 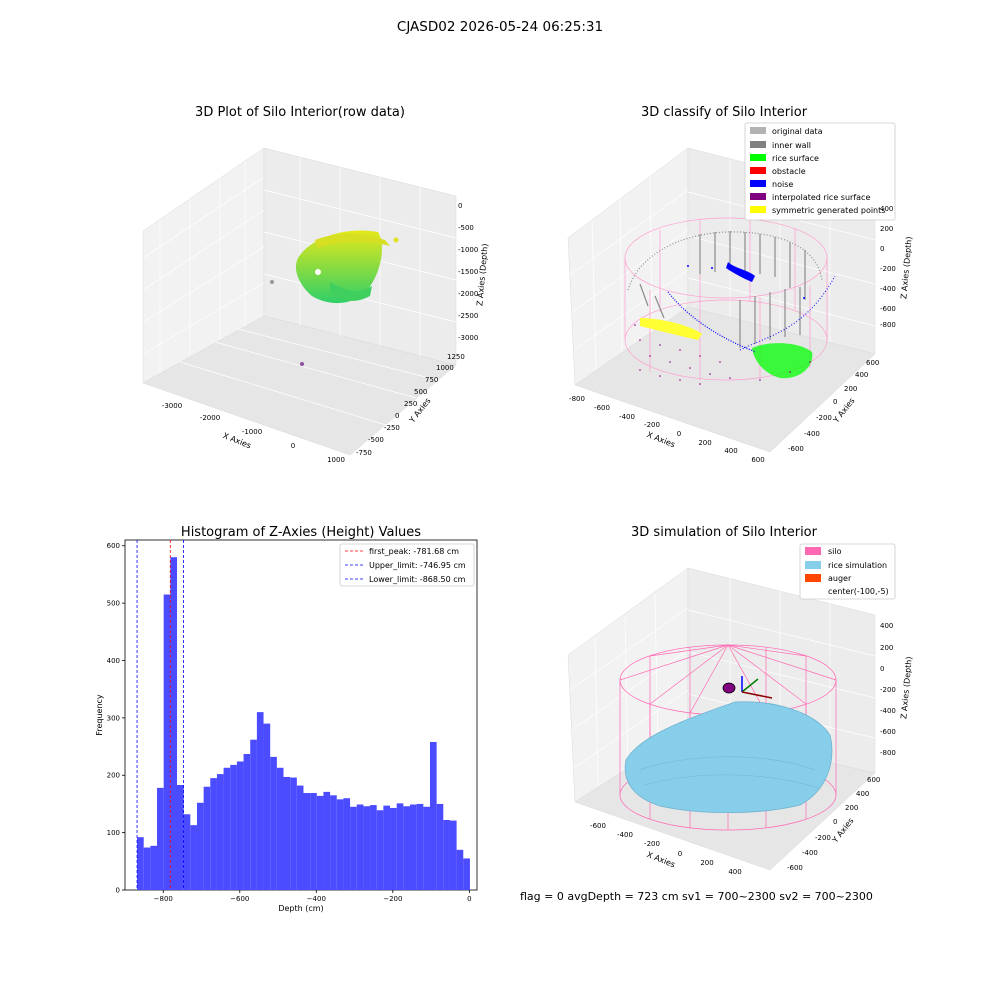 I want to click on y-tick-label: 600, so click(x=113, y=546).